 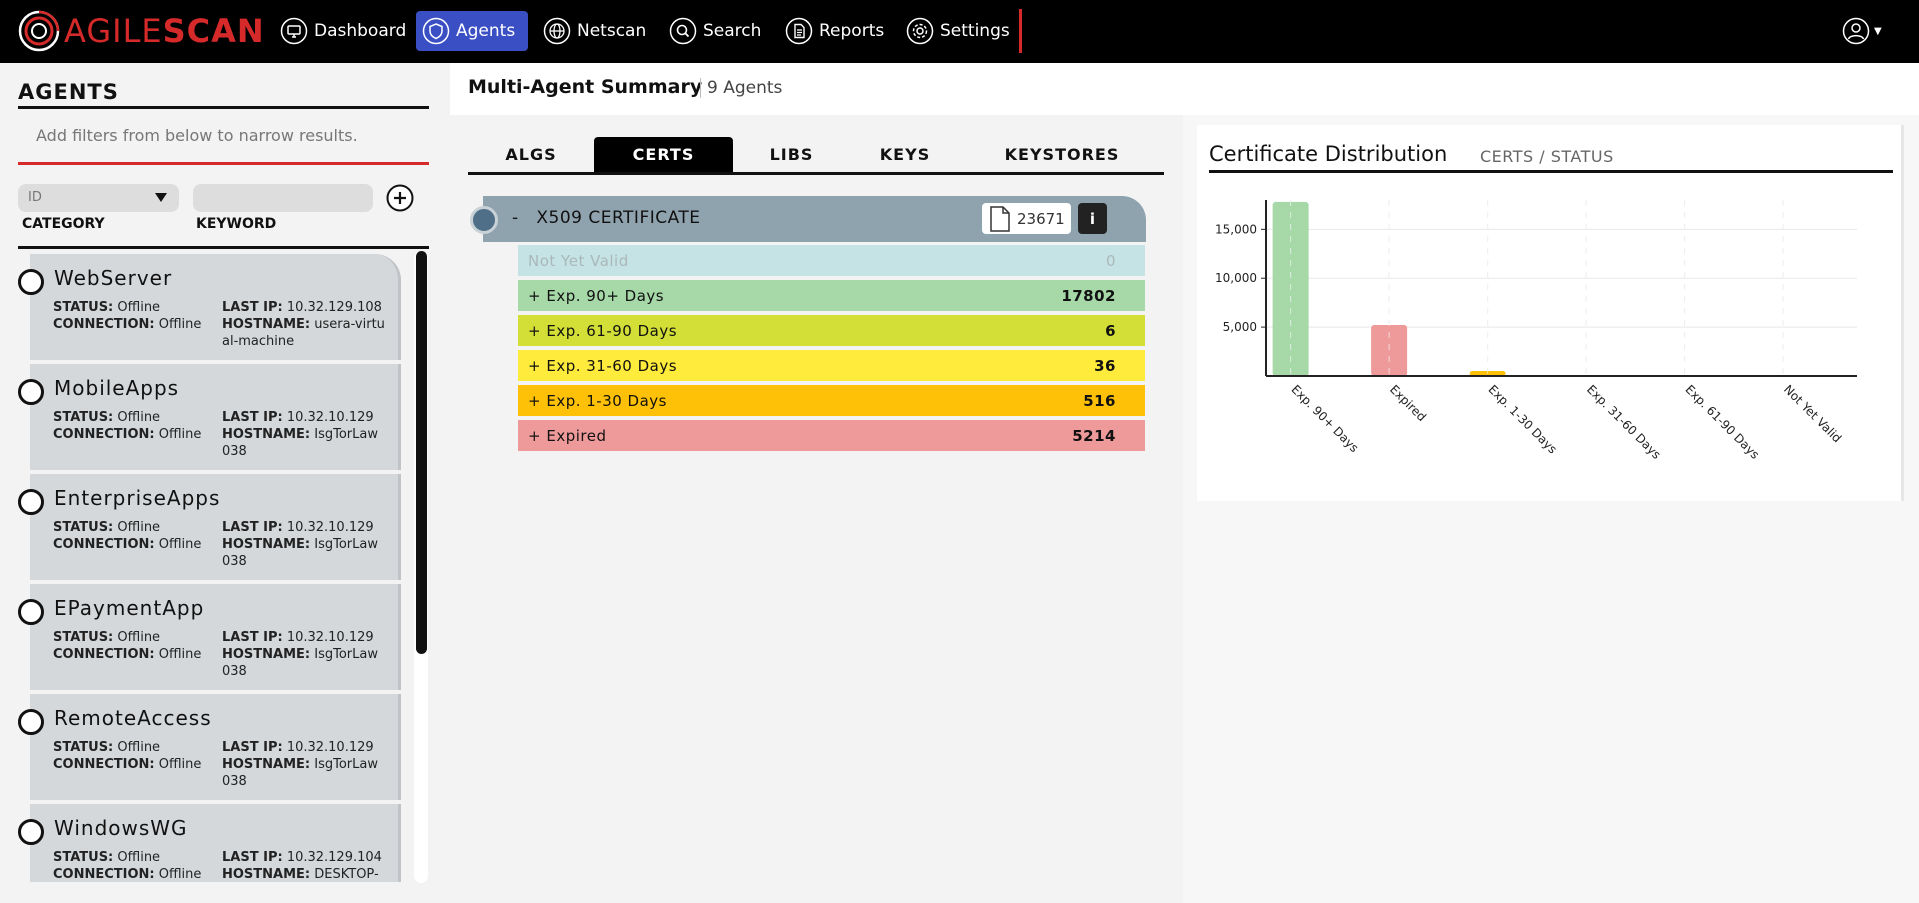 I want to click on cert-count: 23671, so click(x=1041, y=218).